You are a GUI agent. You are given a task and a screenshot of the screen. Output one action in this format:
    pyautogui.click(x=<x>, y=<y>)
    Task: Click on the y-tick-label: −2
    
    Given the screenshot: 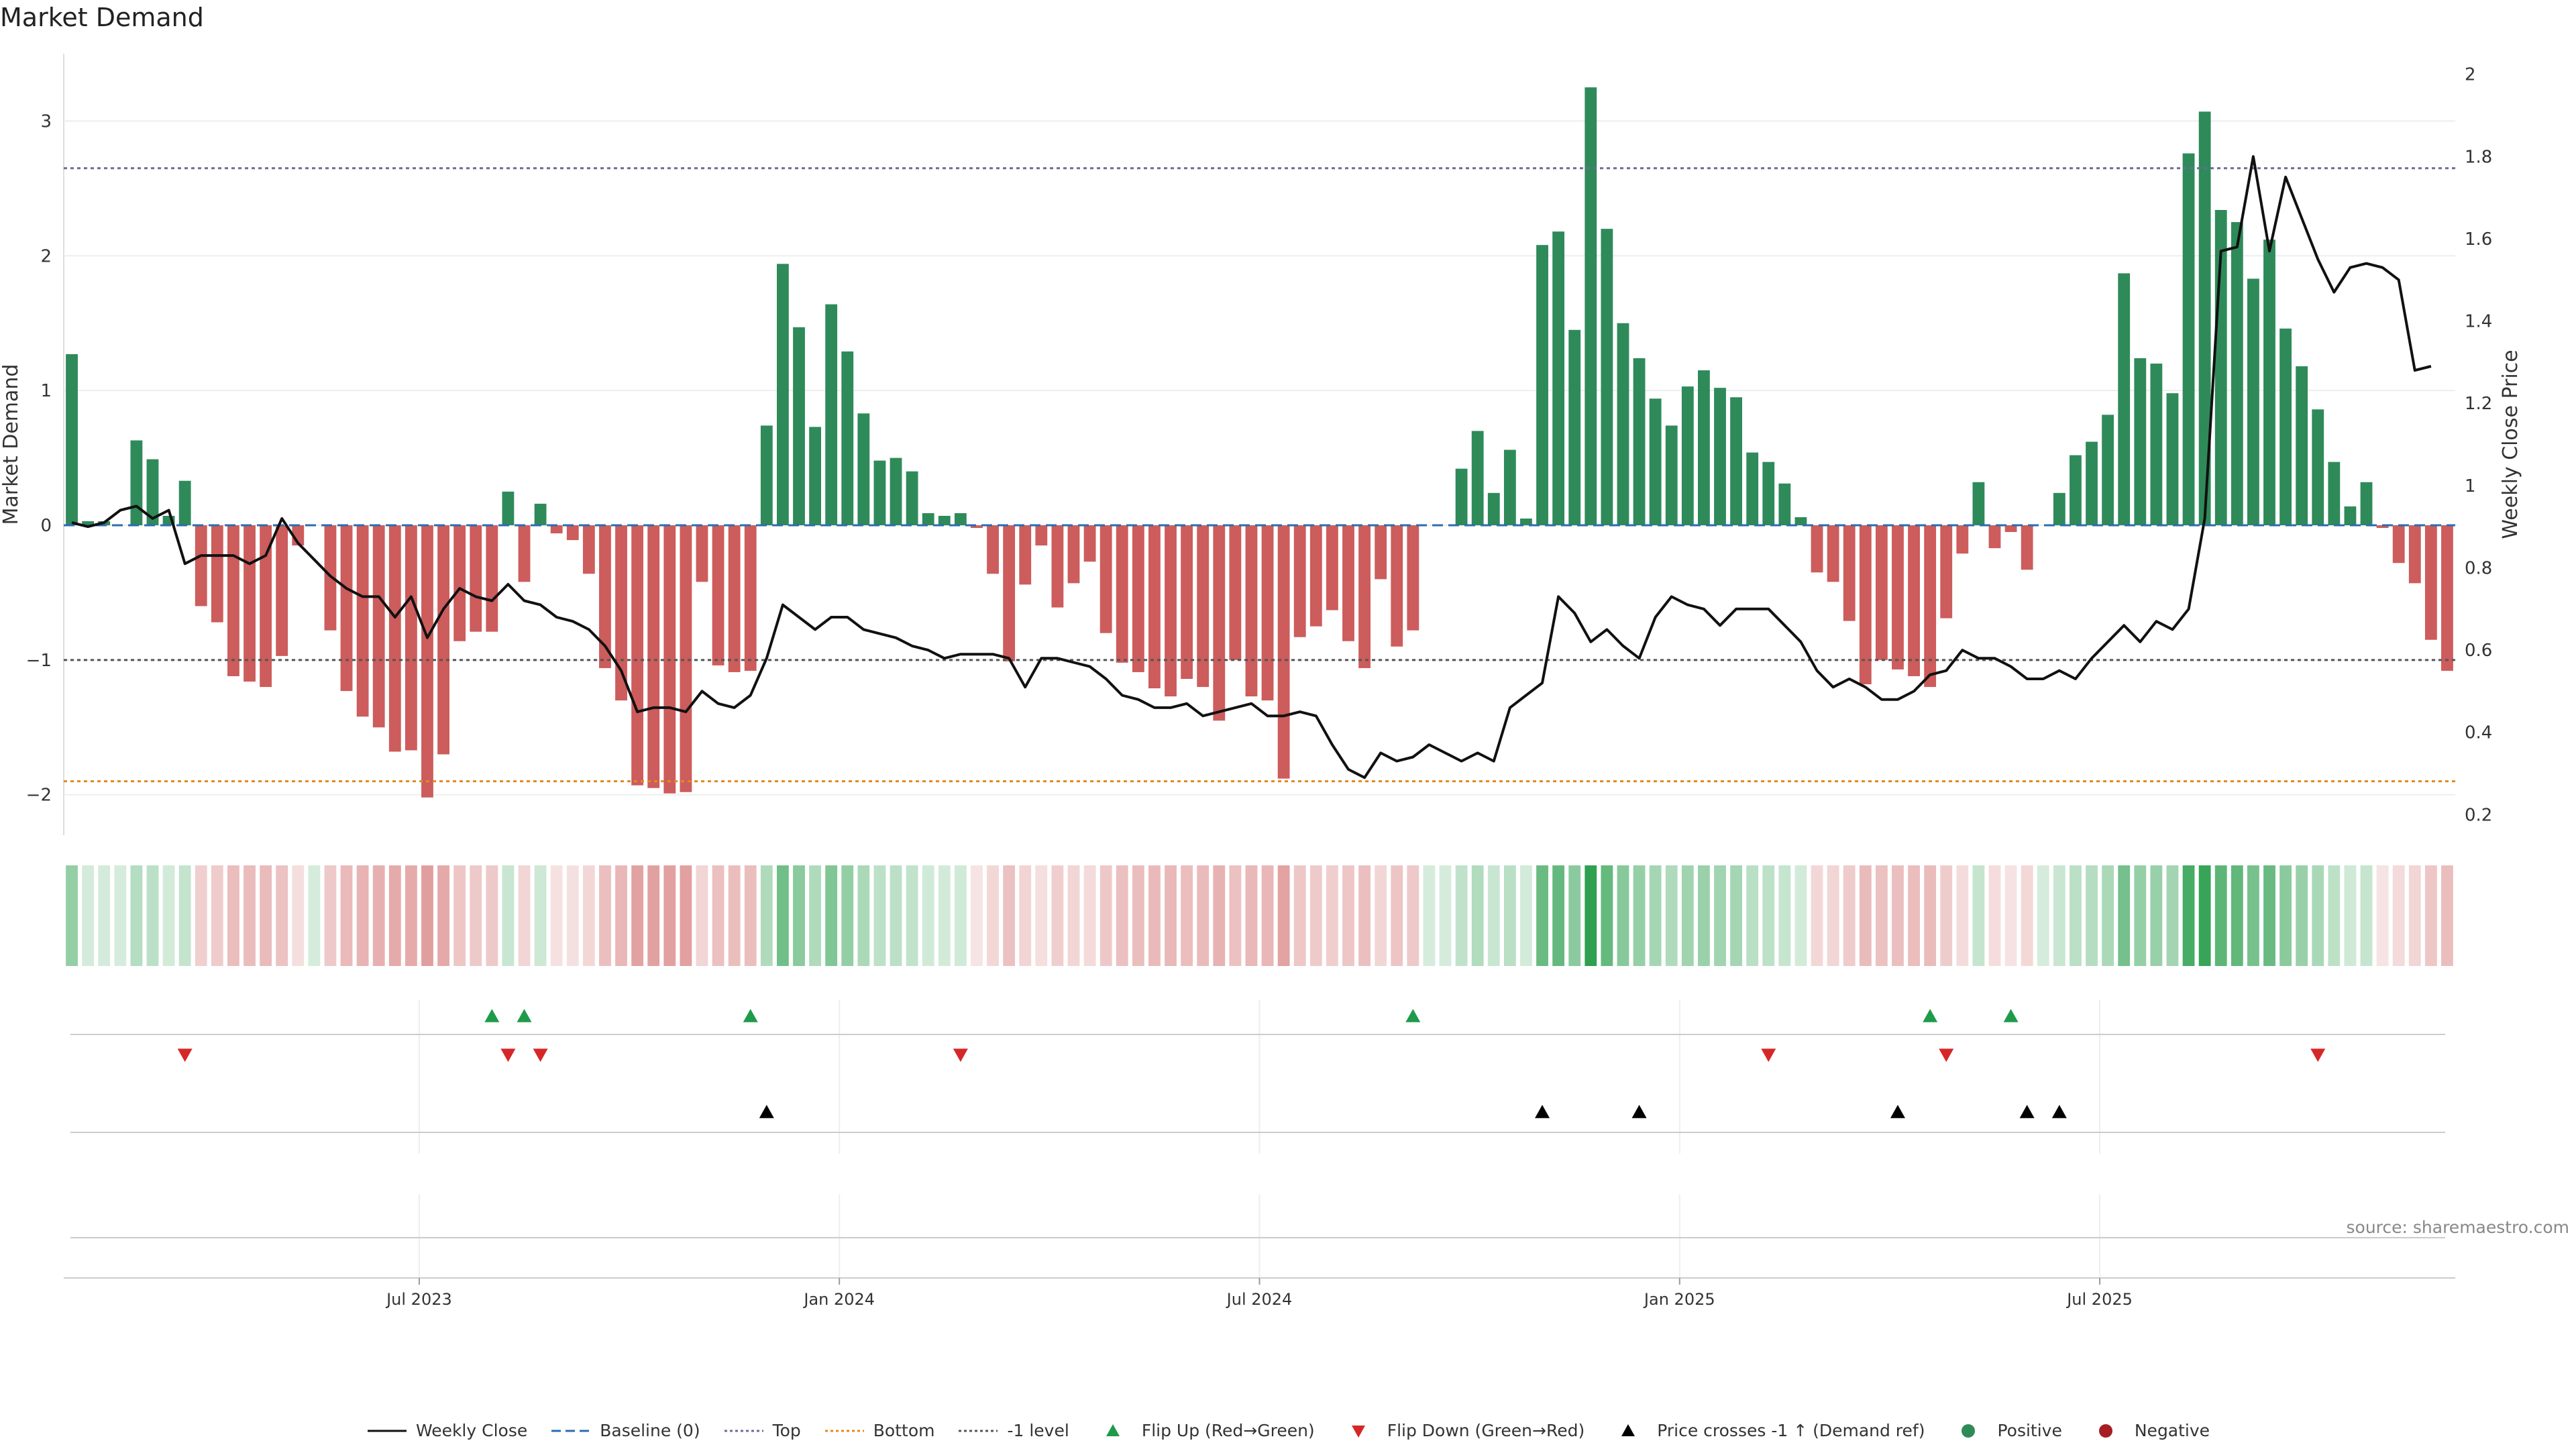 What is the action you would take?
    pyautogui.click(x=39, y=796)
    